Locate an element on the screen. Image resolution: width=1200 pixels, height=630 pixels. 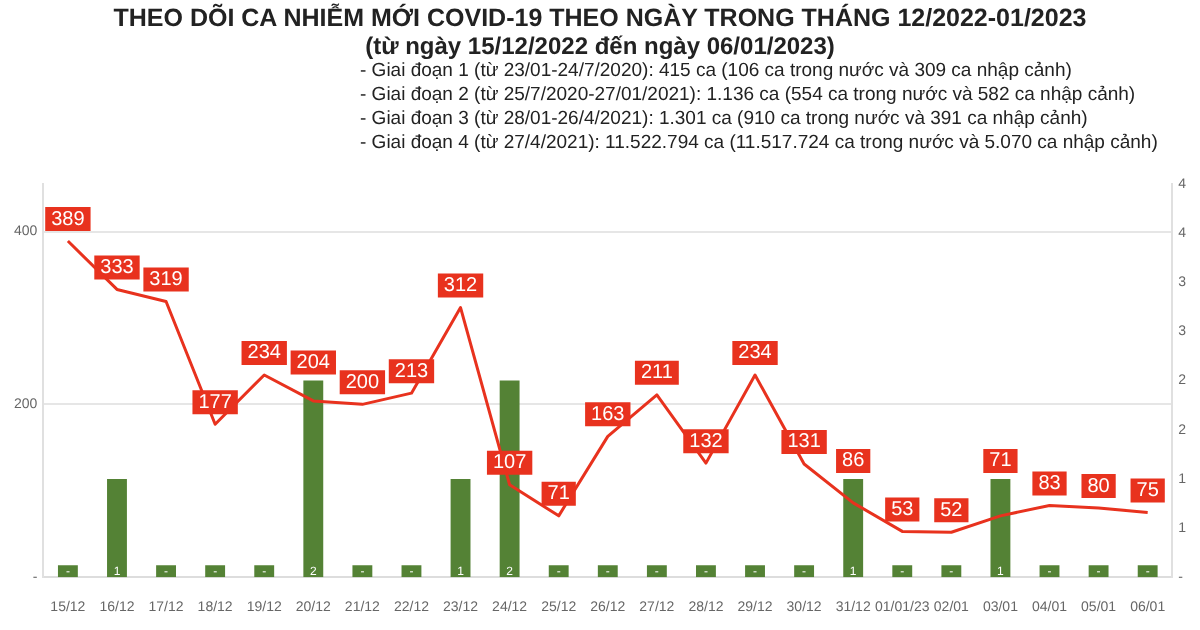
data-label: 312 is located at coordinates (461, 286).